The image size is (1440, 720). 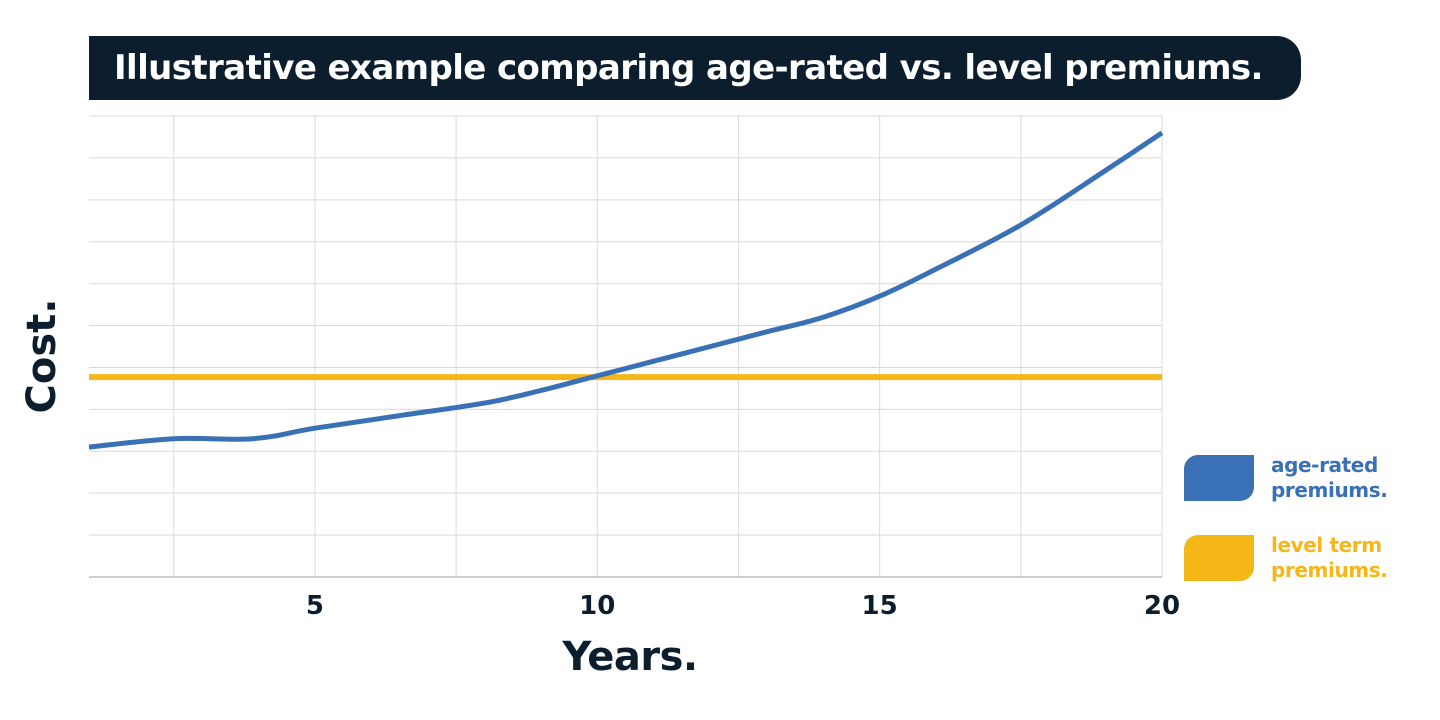 What do you see at coordinates (630, 657) in the screenshot?
I see `x-axis-label: Years.` at bounding box center [630, 657].